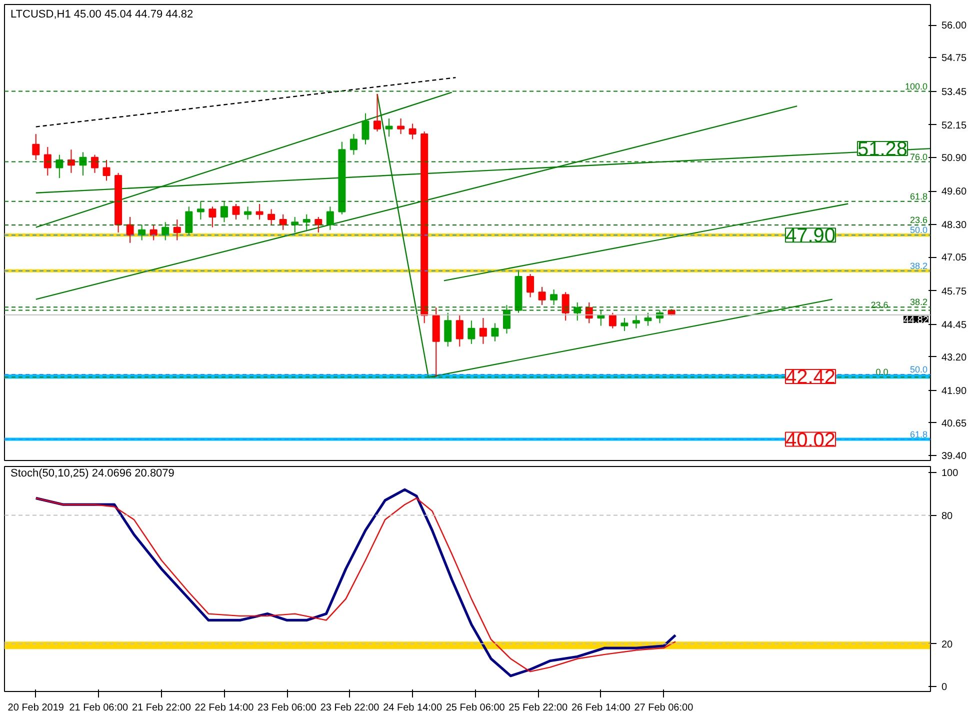  I want to click on y-tick-label: 48.30, so click(954, 226).